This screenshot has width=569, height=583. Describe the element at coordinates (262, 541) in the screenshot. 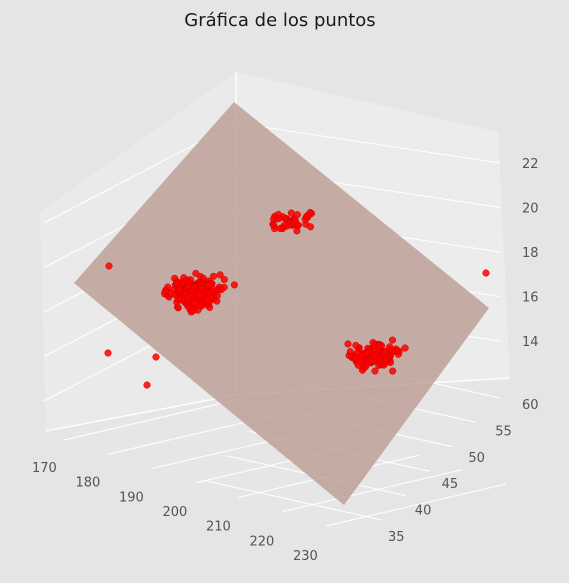

I see `x-tick-label: 220` at that location.